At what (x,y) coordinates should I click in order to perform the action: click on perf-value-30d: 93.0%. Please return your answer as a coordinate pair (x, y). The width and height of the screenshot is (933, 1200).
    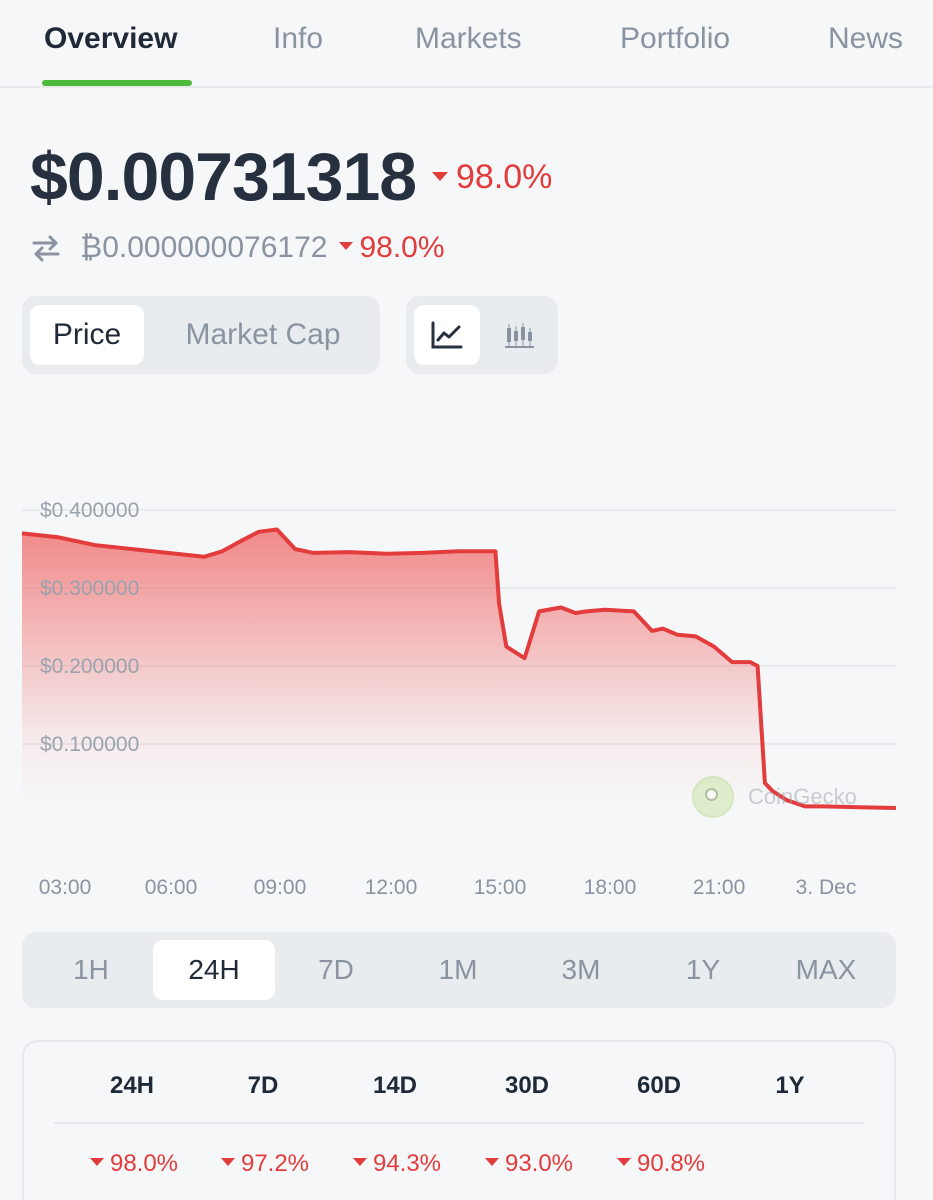
    Looking at the image, I should click on (529, 1164).